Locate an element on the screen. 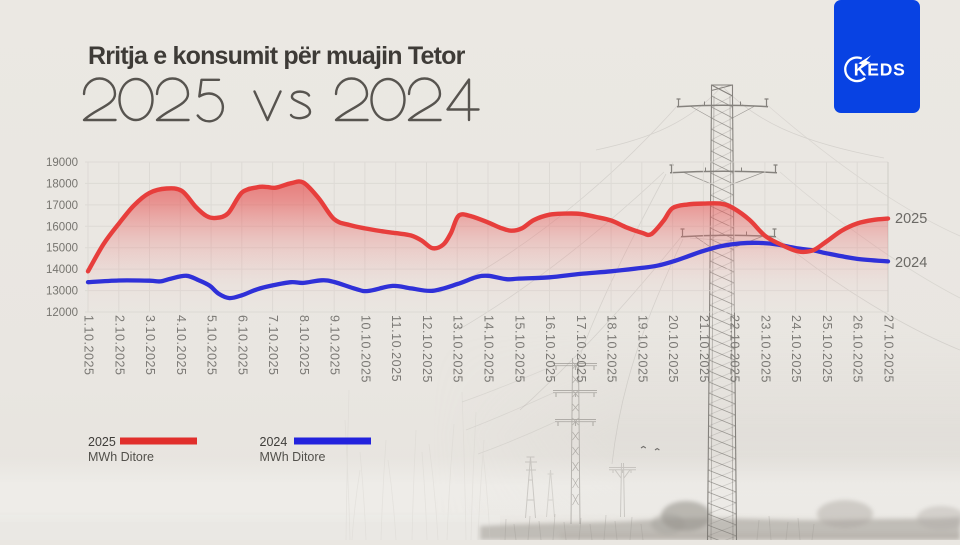 This screenshot has height=545, width=960. svg-text: KEDS is located at coordinates (880, 70).